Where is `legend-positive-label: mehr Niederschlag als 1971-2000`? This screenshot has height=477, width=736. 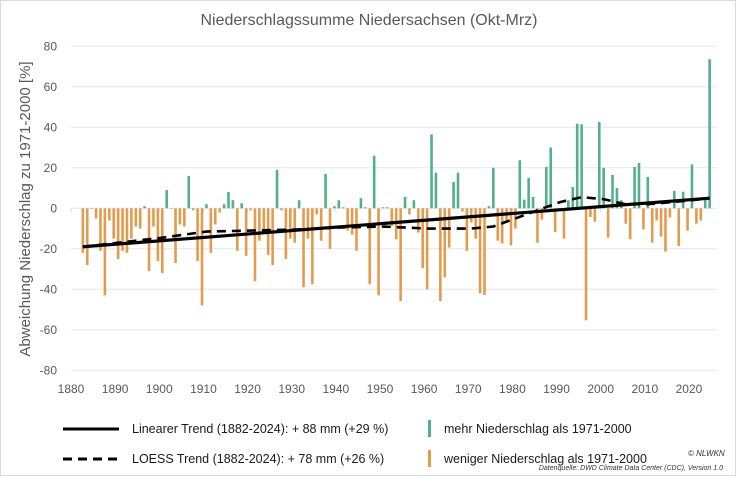 legend-positive-label: mehr Niederschlag als 1971-2000 is located at coordinates (538, 429).